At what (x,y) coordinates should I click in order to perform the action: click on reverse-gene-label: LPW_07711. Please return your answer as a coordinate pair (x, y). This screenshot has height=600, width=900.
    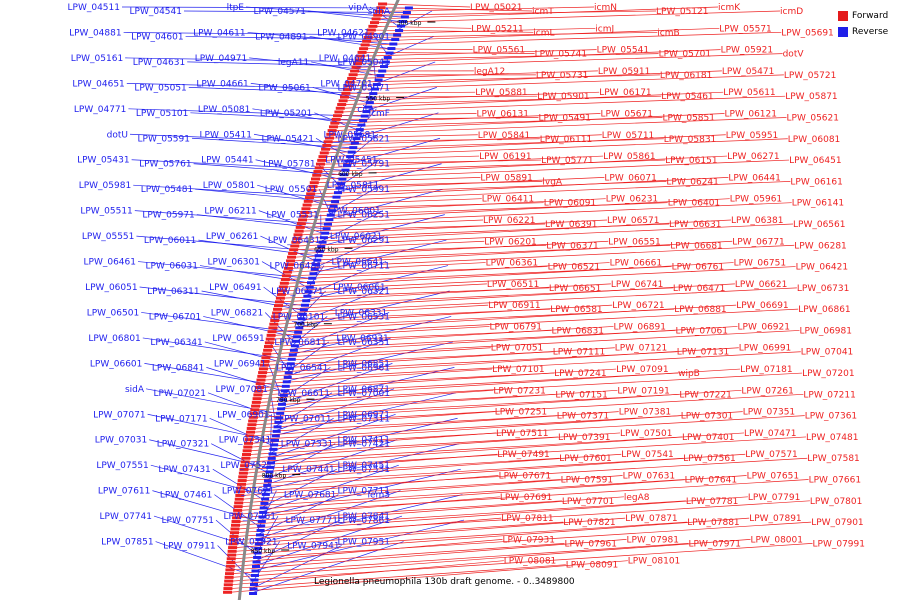
    Looking at the image, I should click on (364, 492).